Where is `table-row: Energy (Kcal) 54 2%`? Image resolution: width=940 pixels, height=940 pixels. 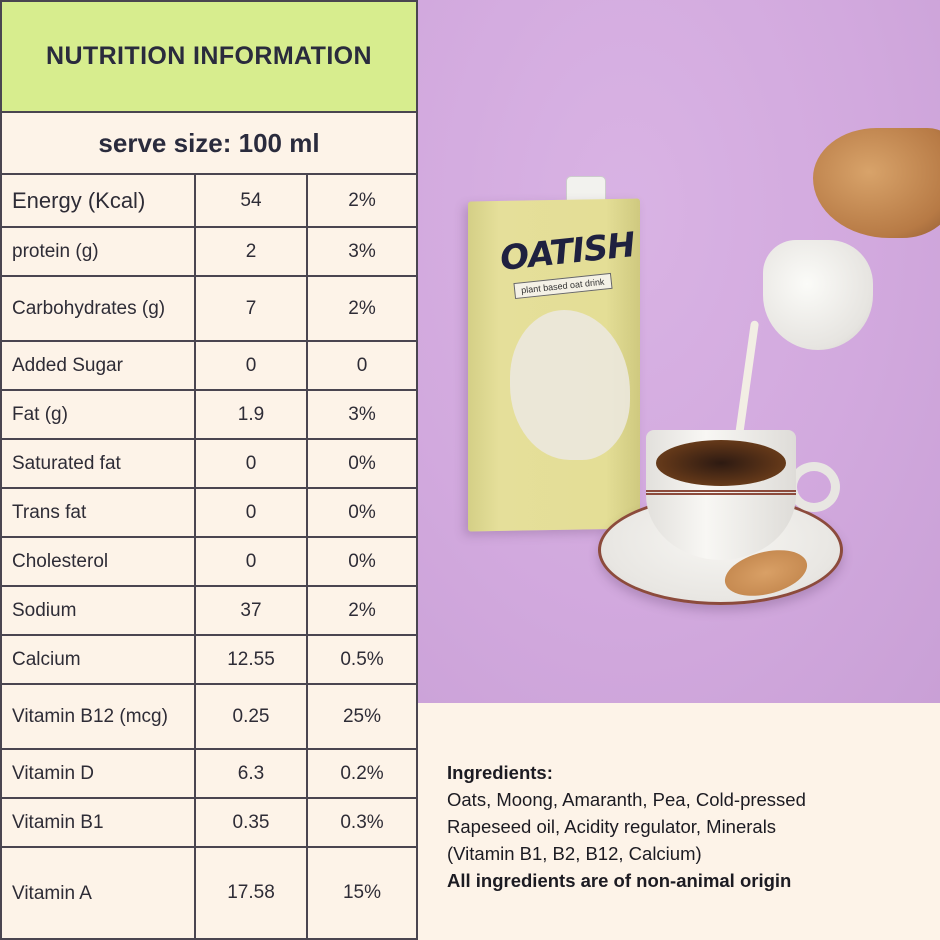 table-row: Energy (Kcal) 54 2% is located at coordinates (209, 201).